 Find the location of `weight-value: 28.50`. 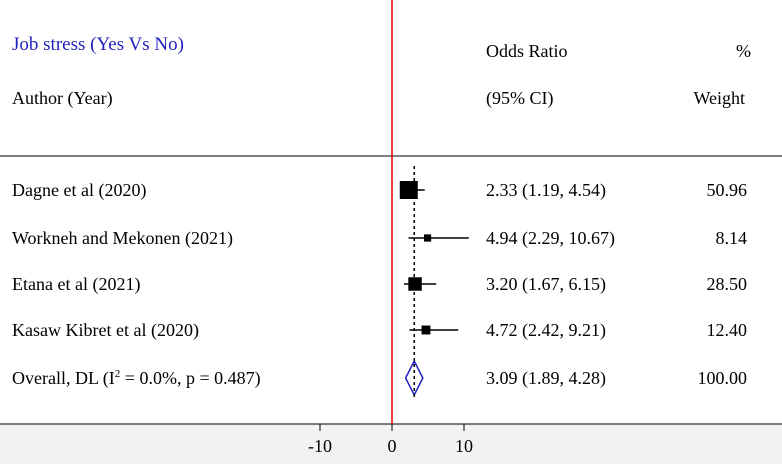

weight-value: 28.50 is located at coordinates (727, 284).